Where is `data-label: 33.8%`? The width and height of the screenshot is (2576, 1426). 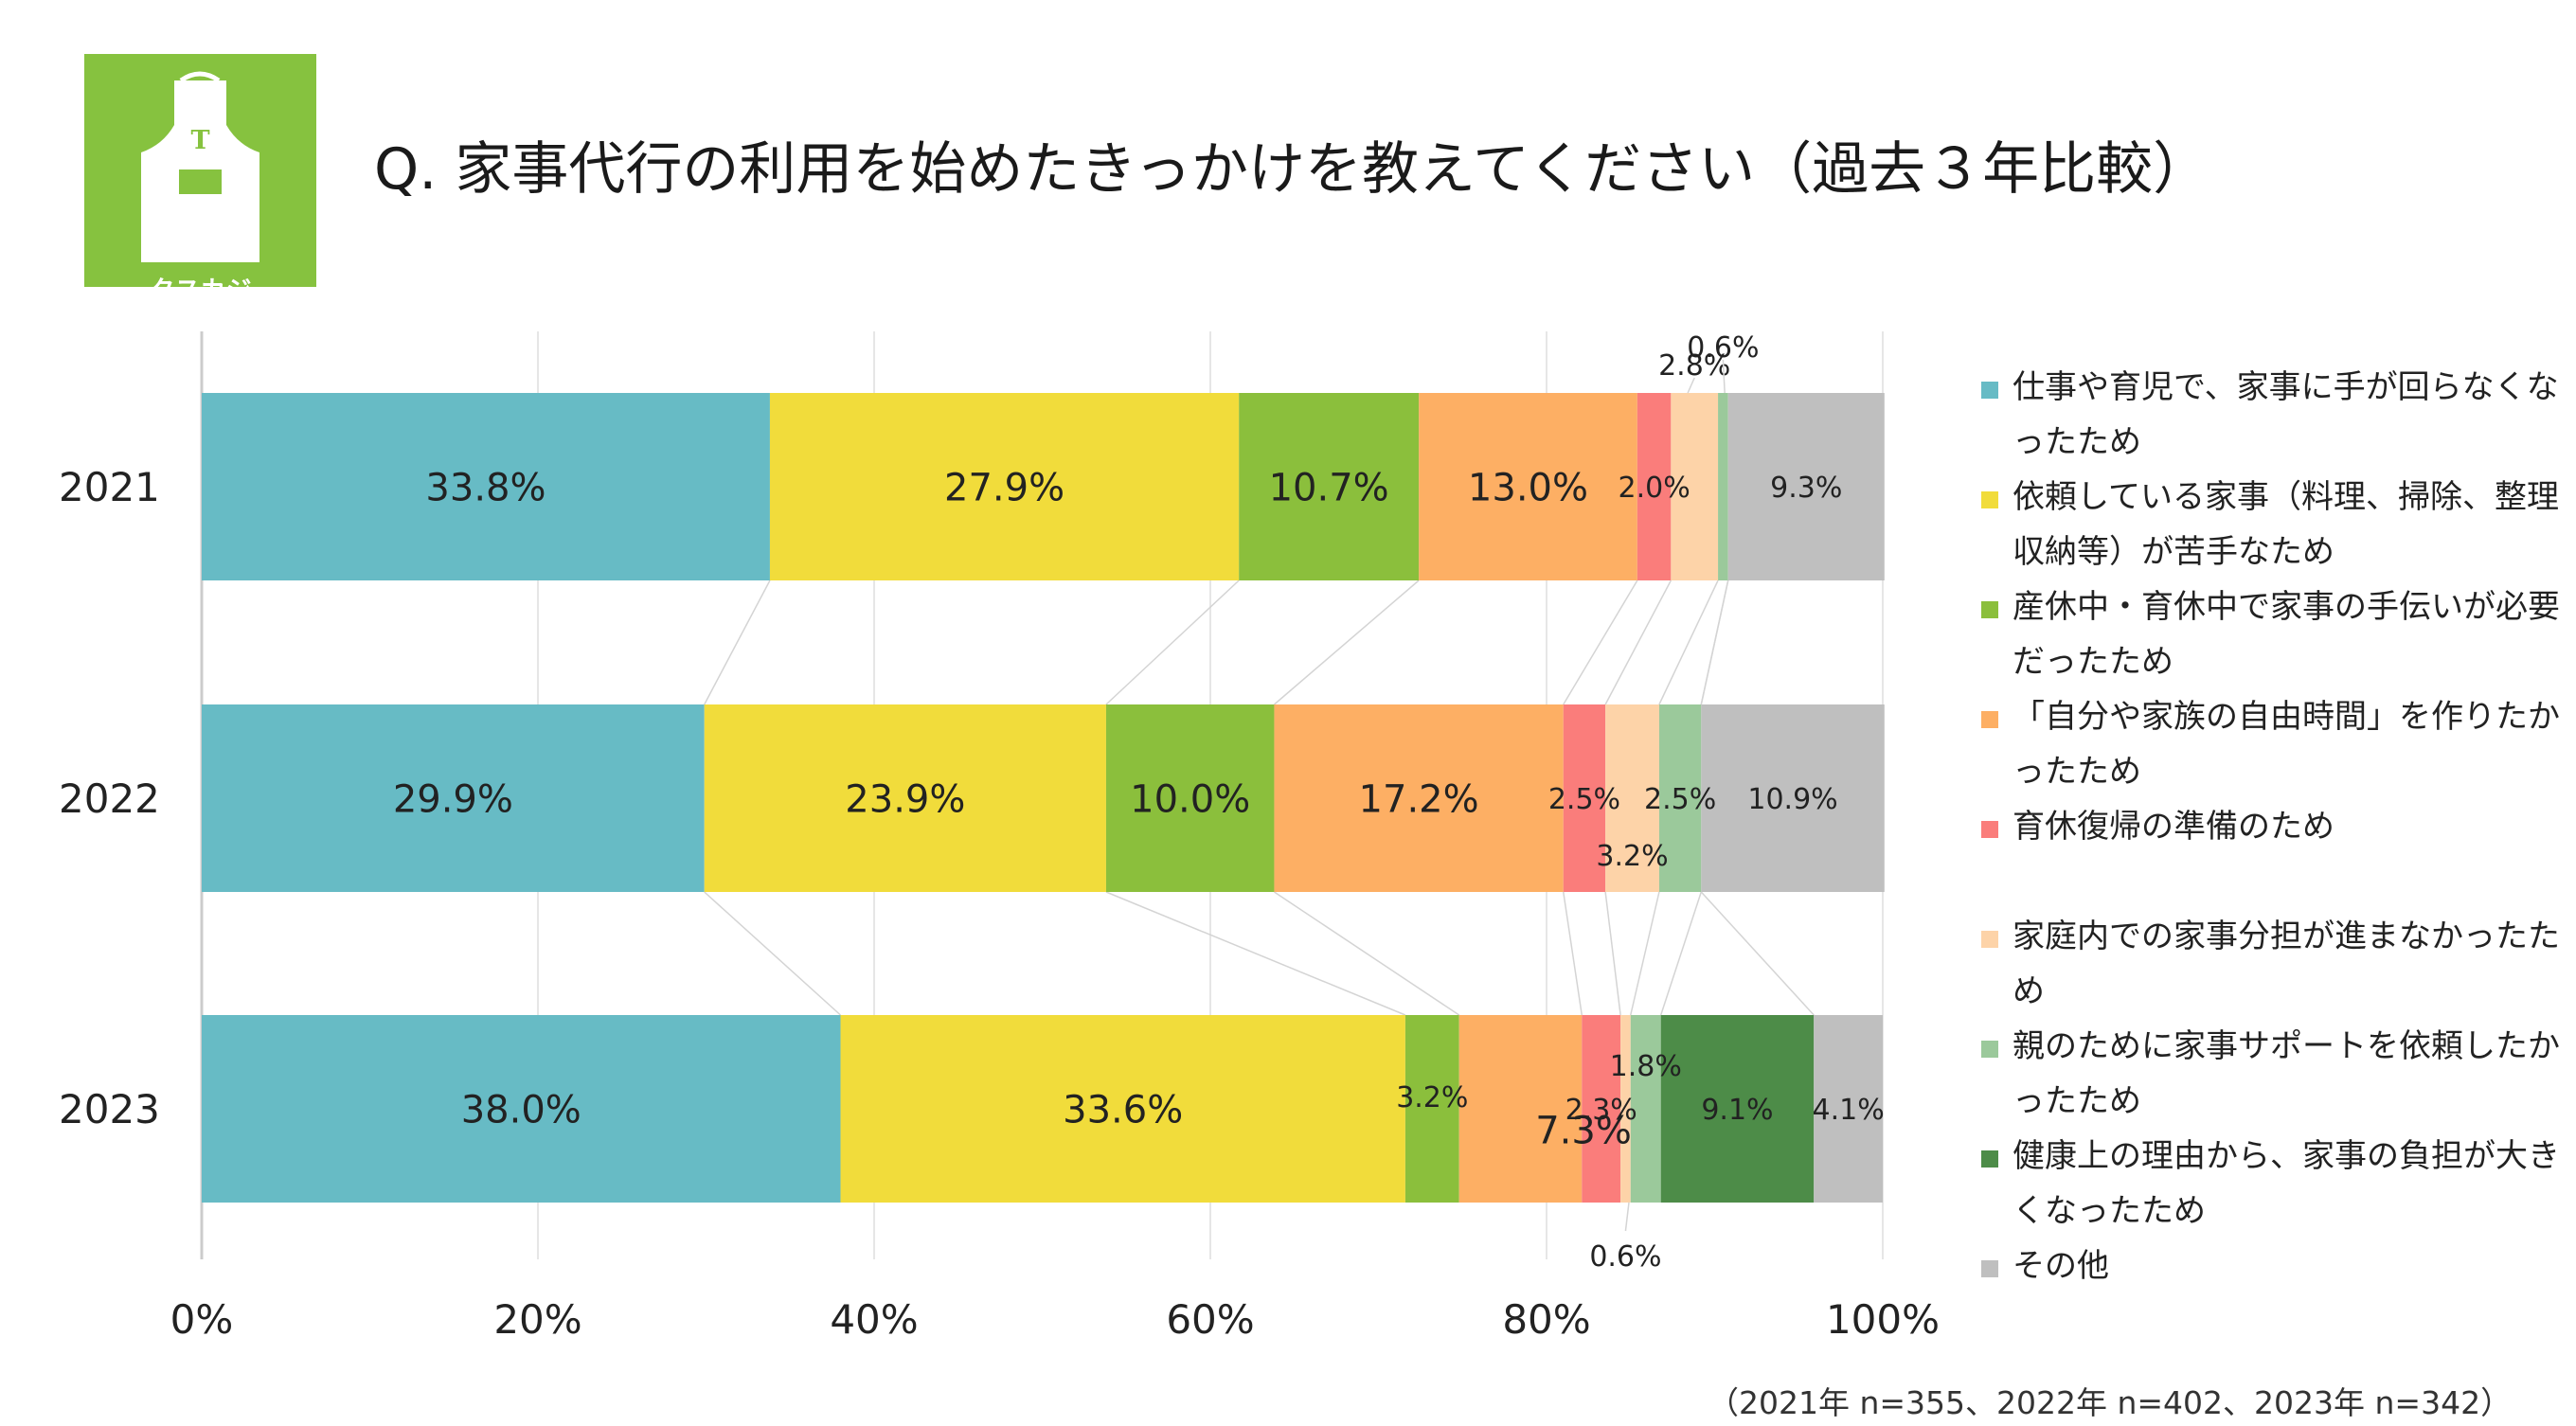 data-label: 33.8% is located at coordinates (485, 488).